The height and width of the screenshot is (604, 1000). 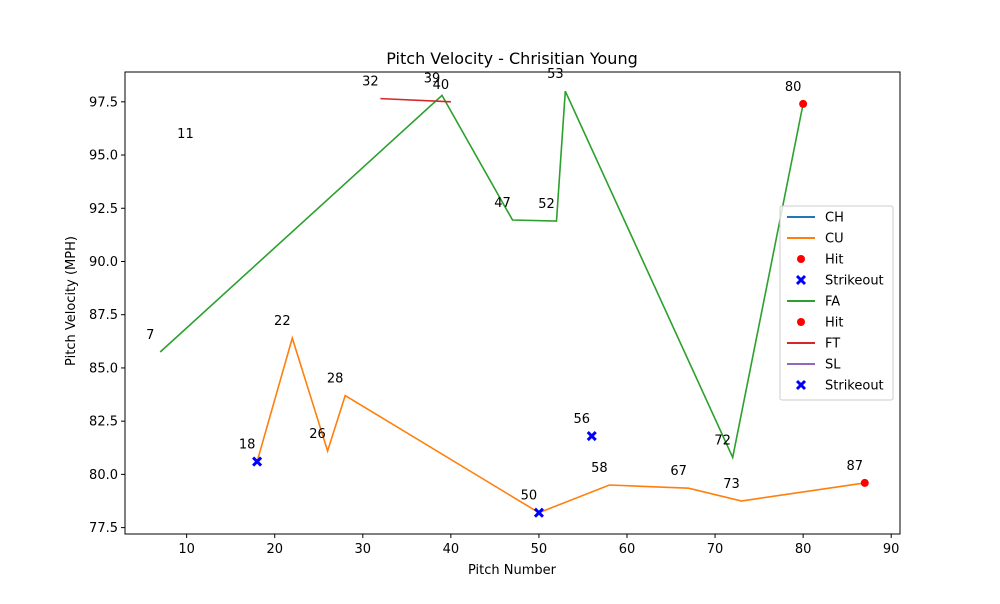 What do you see at coordinates (715, 549) in the screenshot?
I see `x-tick-label: 70` at bounding box center [715, 549].